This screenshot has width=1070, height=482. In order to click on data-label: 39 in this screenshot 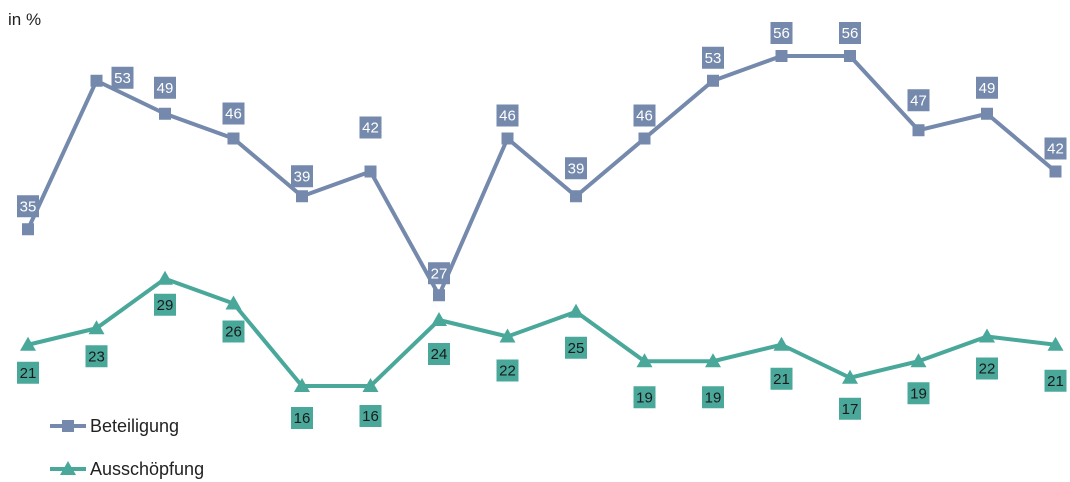, I will do `click(302, 176)`.